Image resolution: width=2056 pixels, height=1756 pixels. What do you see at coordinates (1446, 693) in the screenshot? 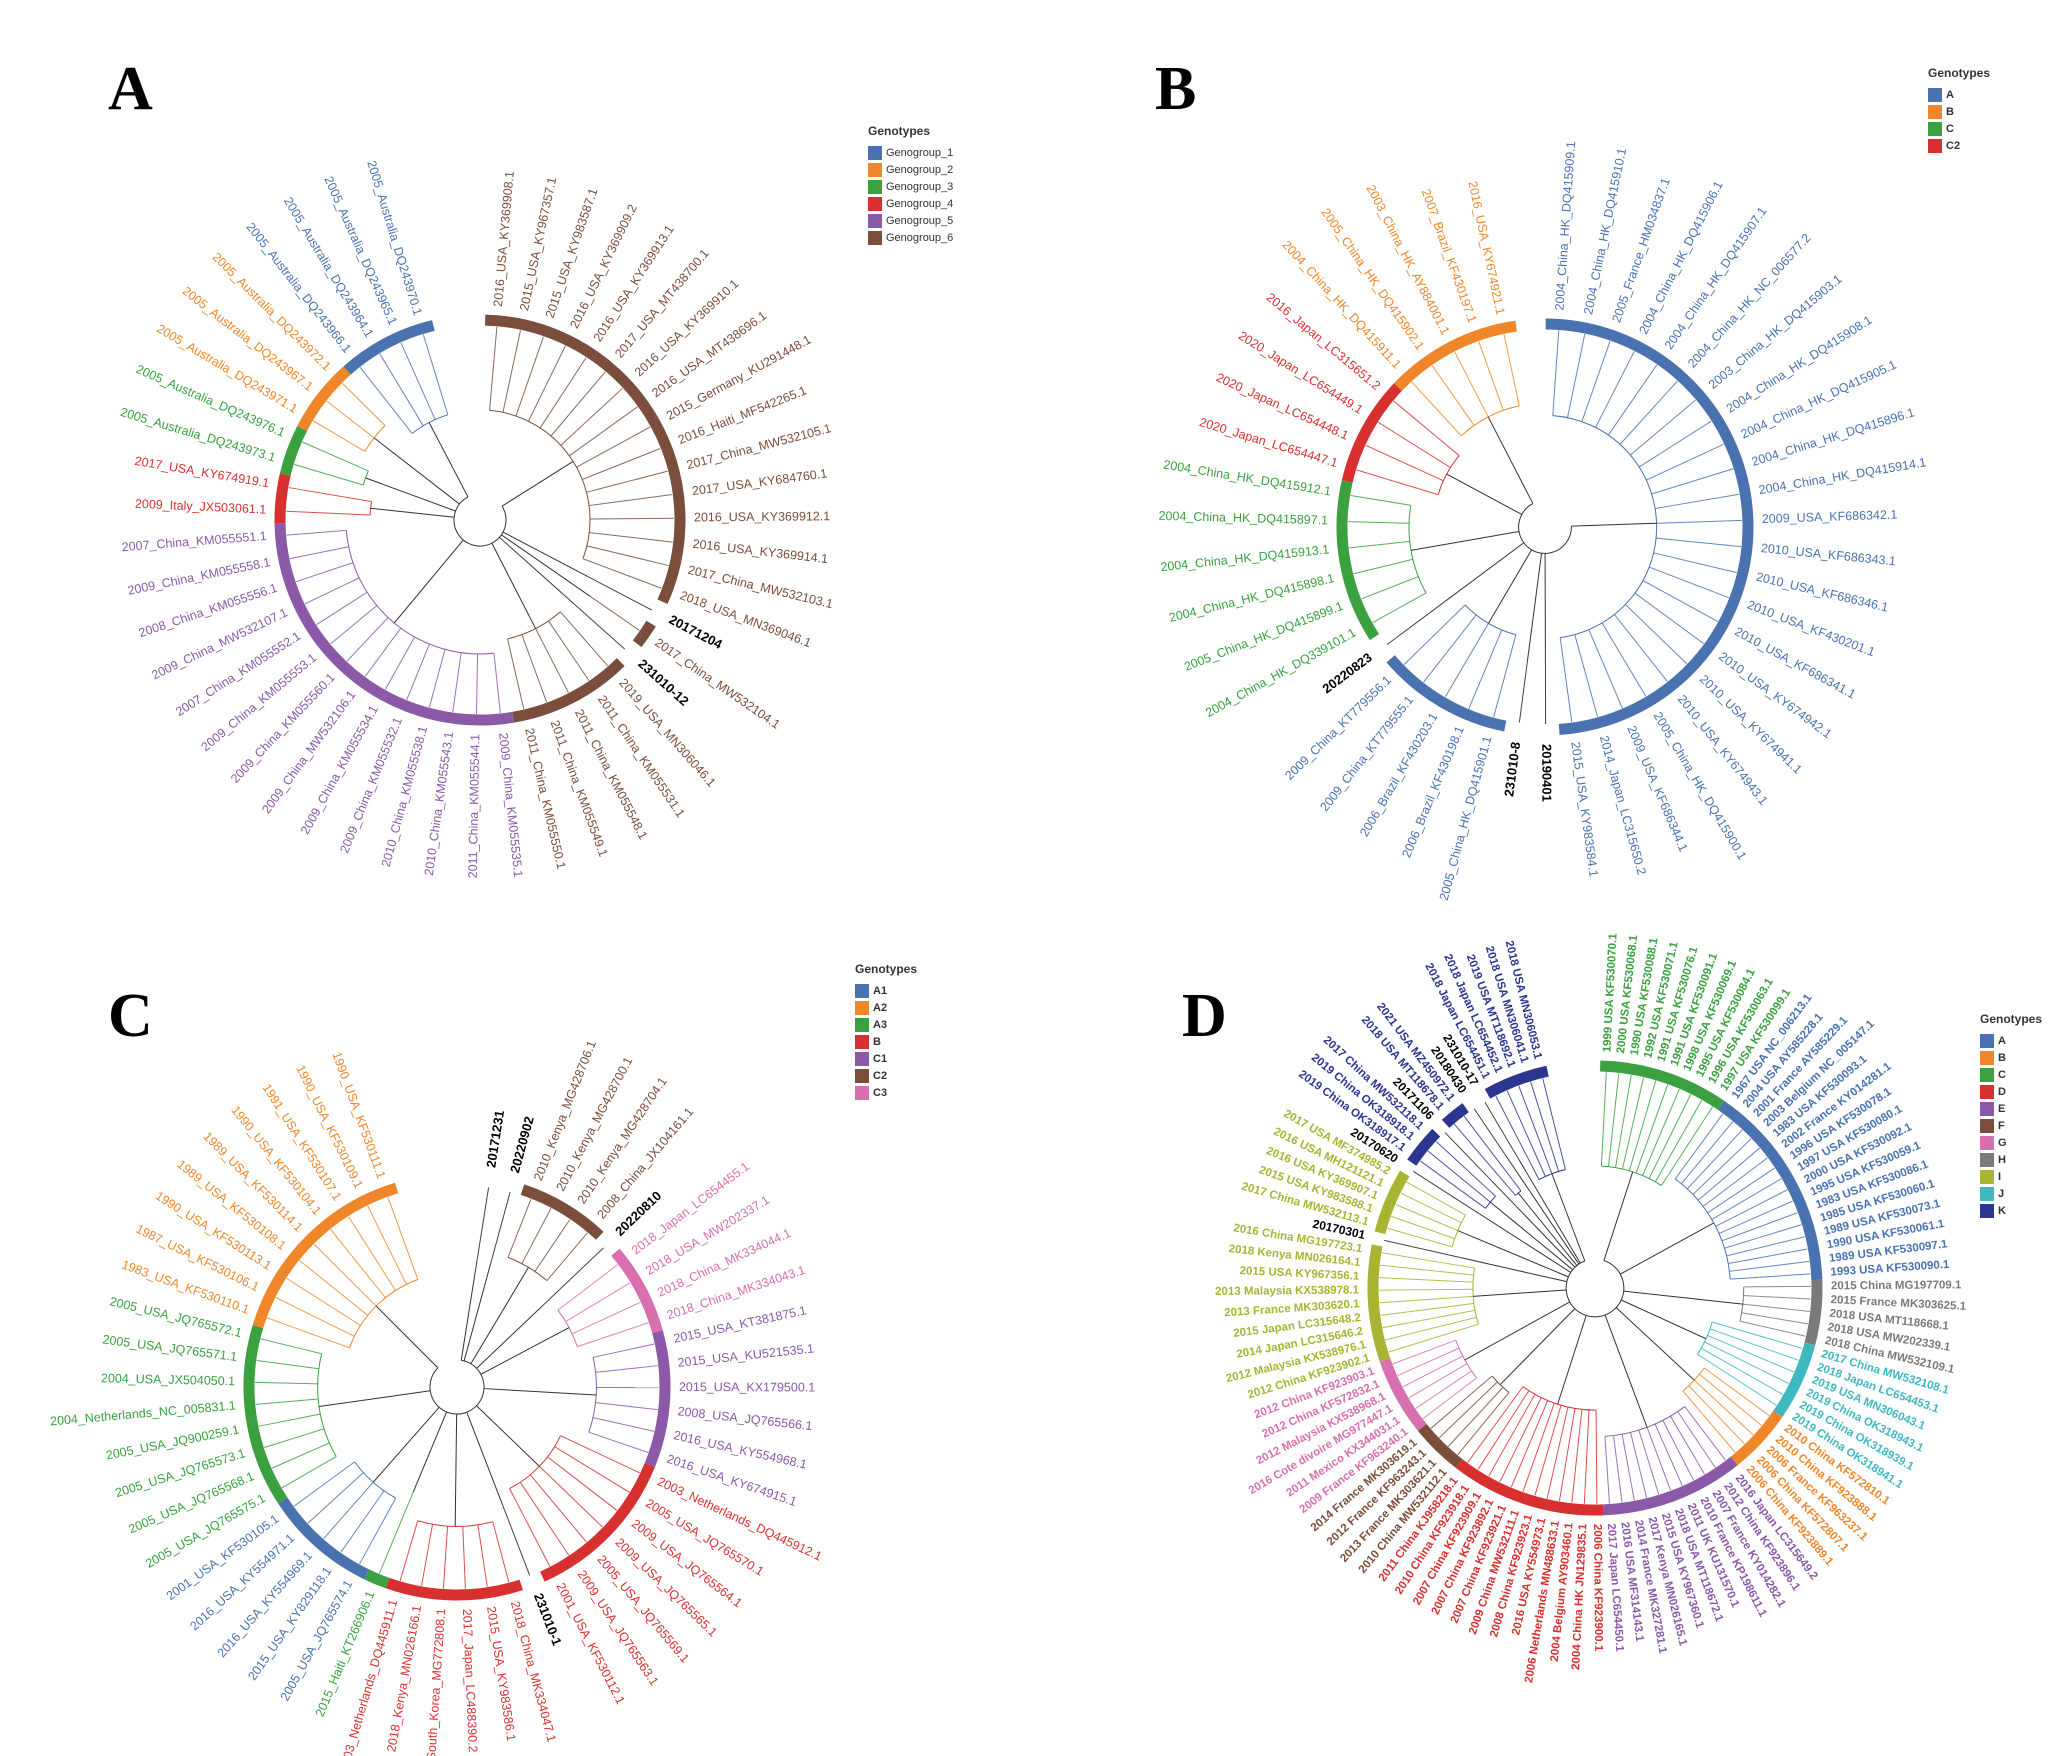
I see `genotype-ring-A` at bounding box center [1446, 693].